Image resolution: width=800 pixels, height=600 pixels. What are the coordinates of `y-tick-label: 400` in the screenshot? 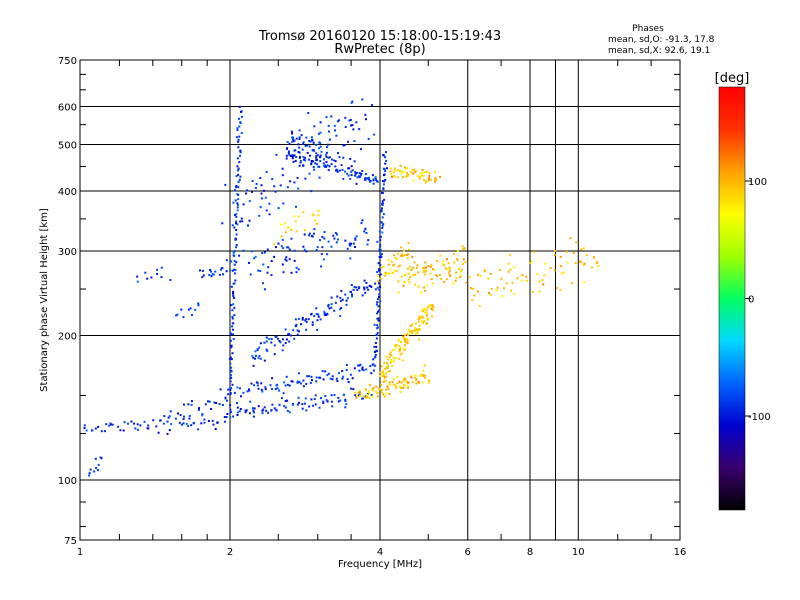 It's located at (67, 192).